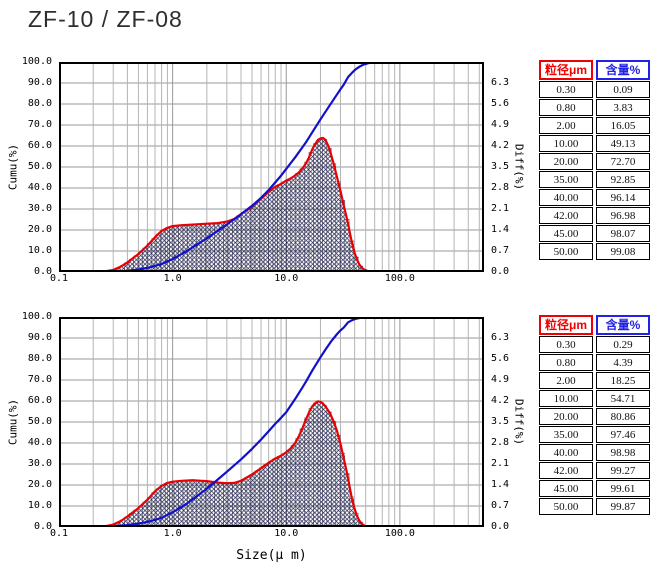  Describe the element at coordinates (594, 89) in the screenshot. I see `table-row: 0.30 0.09` at that location.